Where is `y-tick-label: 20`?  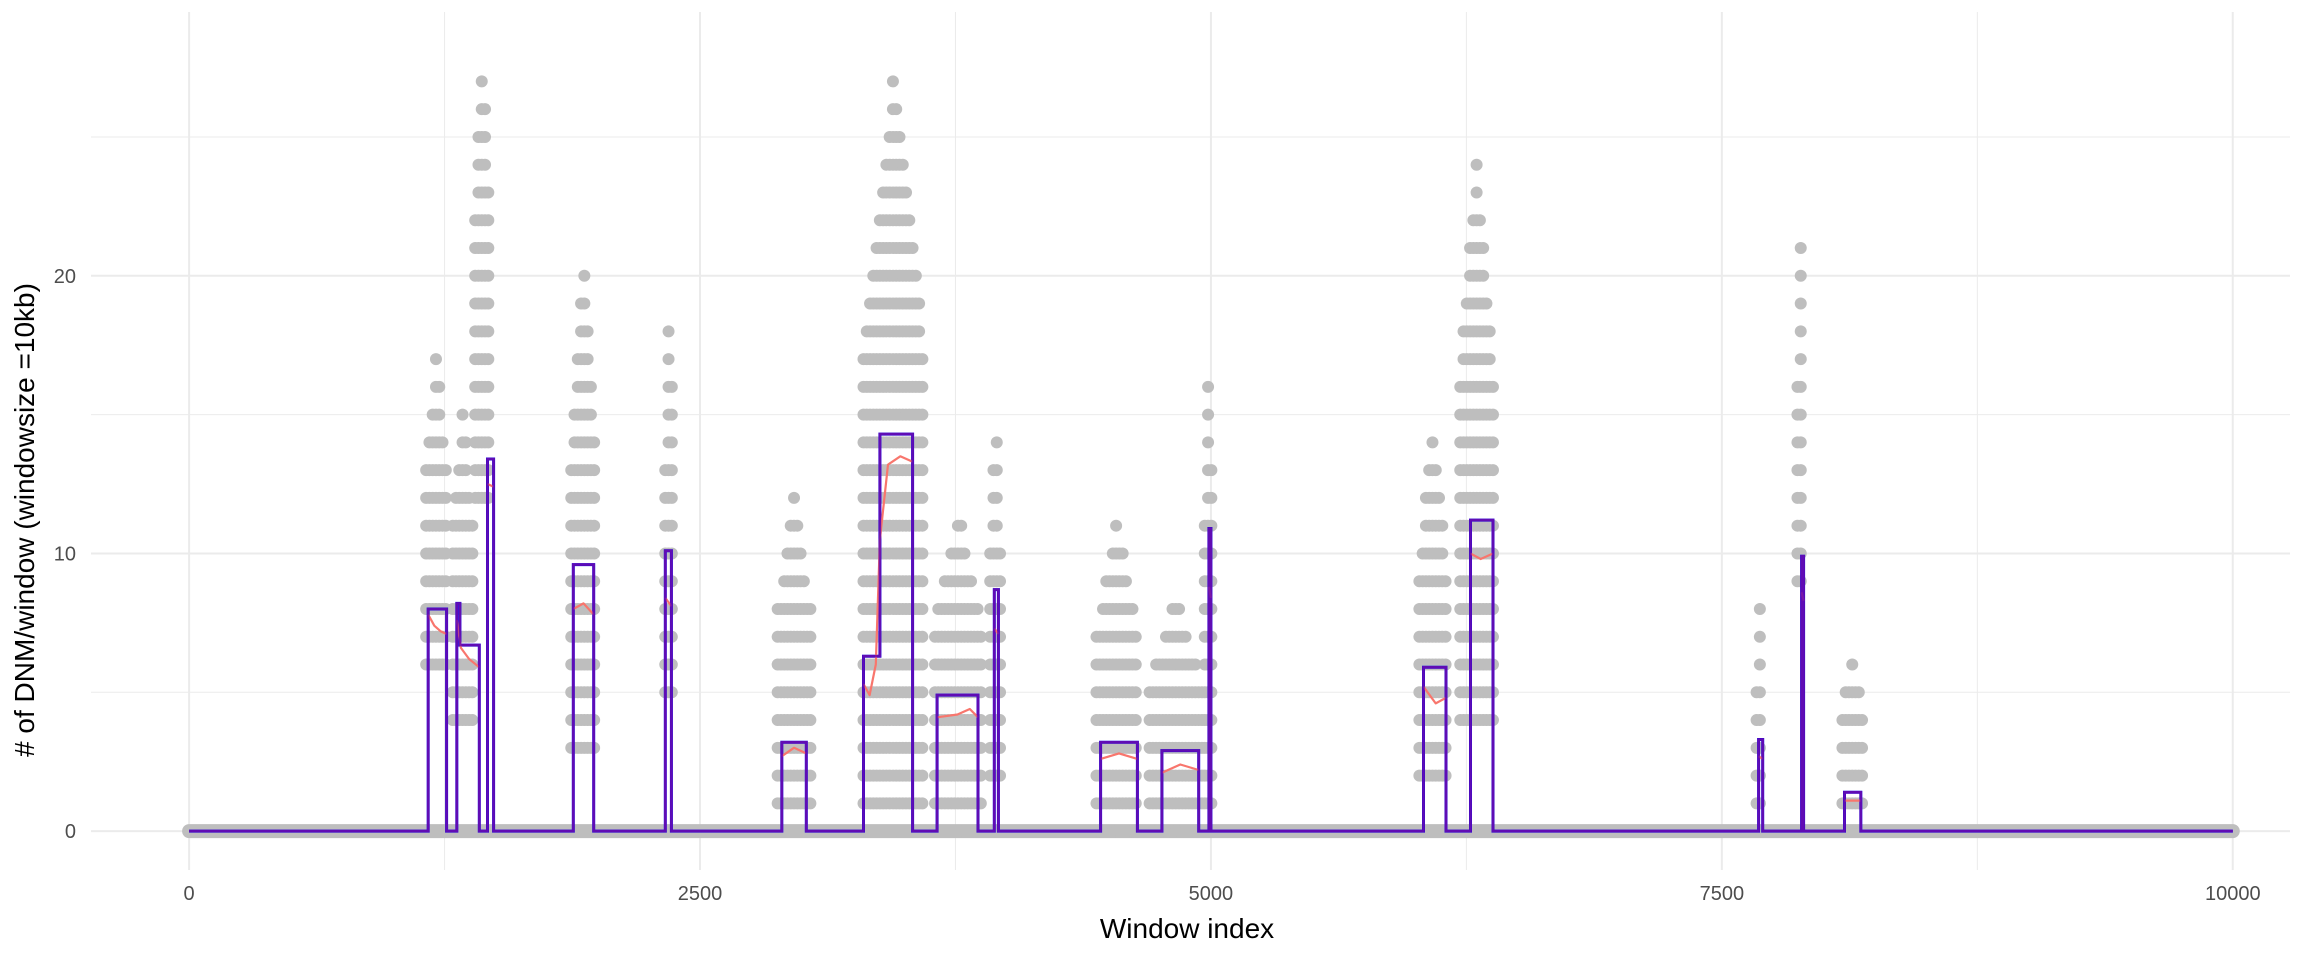
y-tick-label: 20 is located at coordinates (65, 277).